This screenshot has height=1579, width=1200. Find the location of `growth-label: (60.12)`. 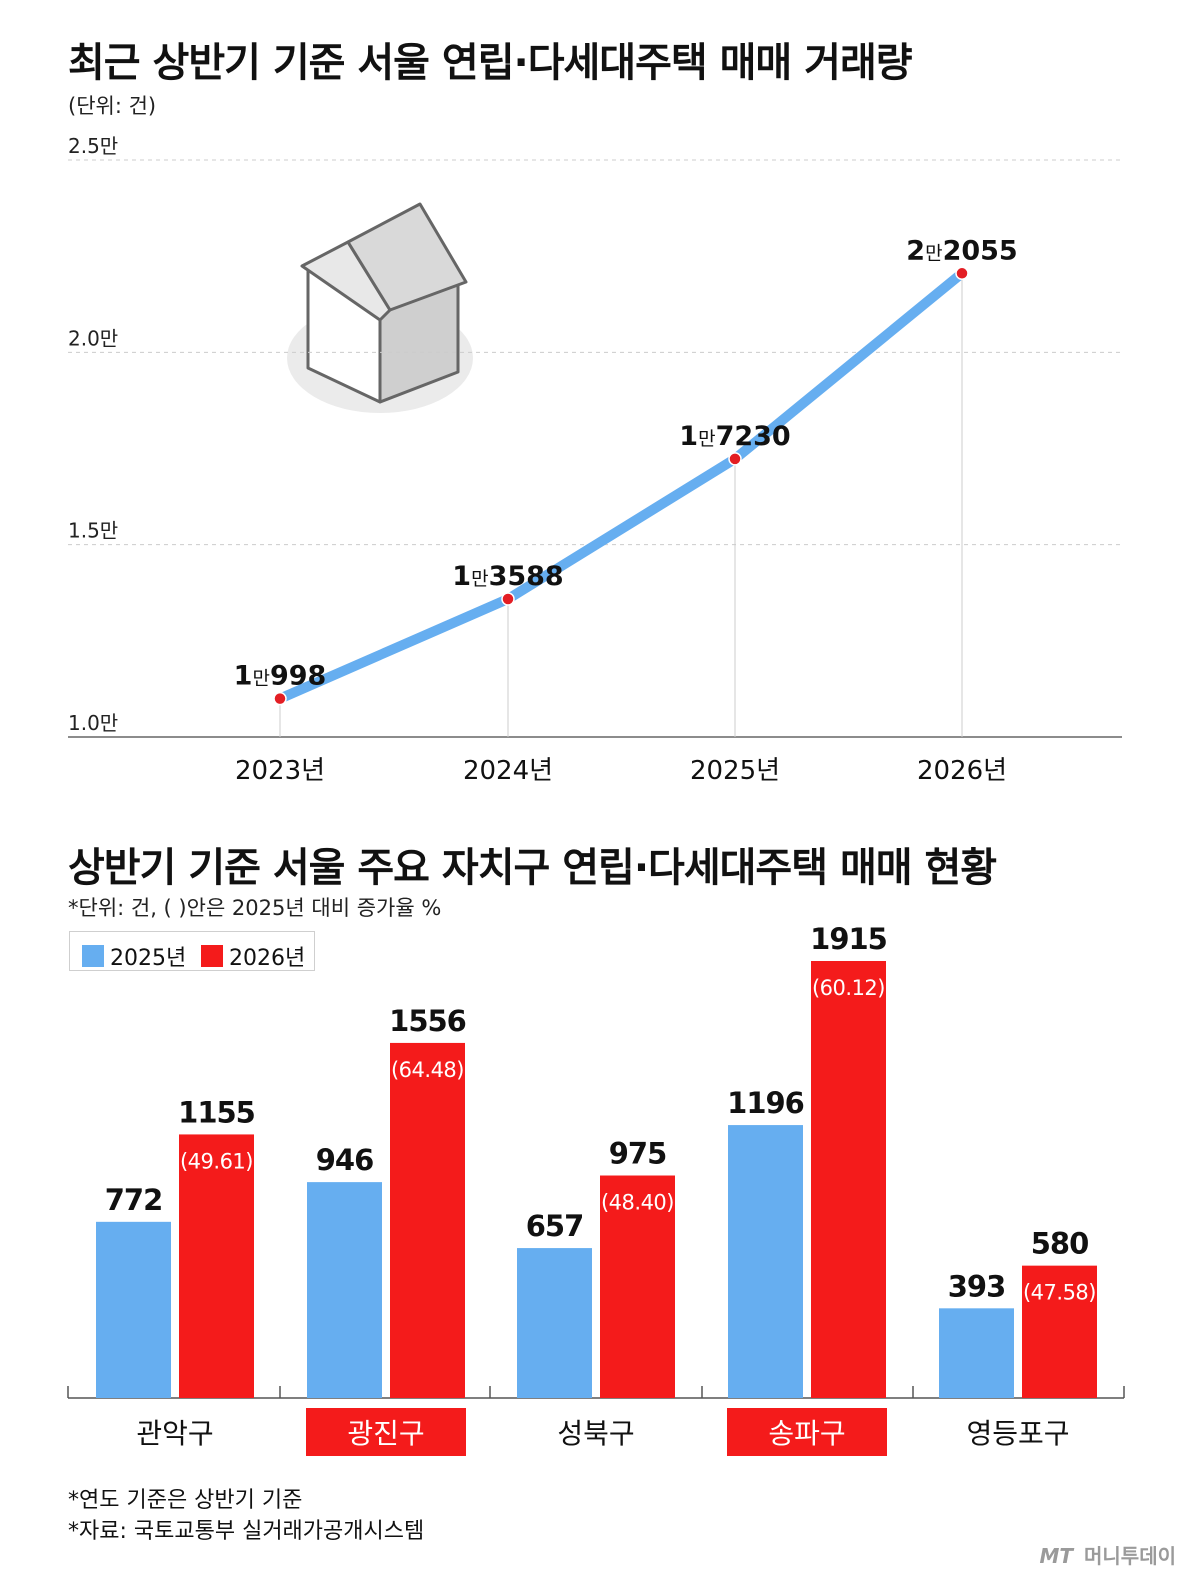

growth-label: (60.12) is located at coordinates (848, 988).